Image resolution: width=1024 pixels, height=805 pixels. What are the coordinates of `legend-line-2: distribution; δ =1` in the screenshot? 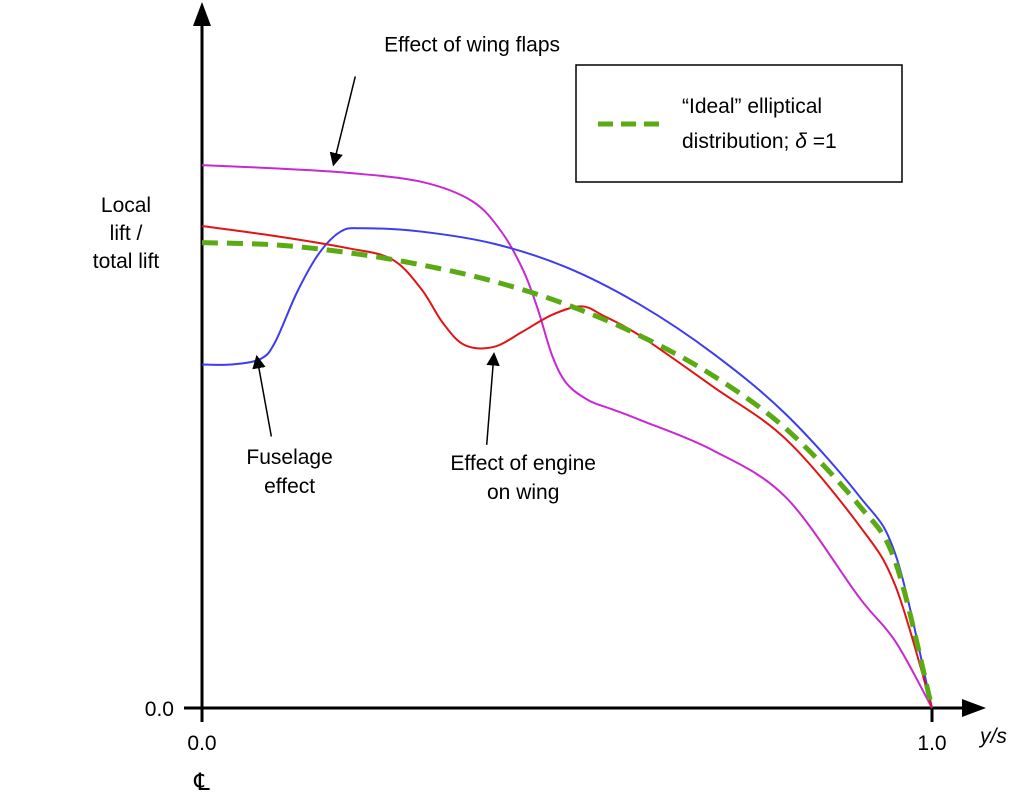 It's located at (759, 141).